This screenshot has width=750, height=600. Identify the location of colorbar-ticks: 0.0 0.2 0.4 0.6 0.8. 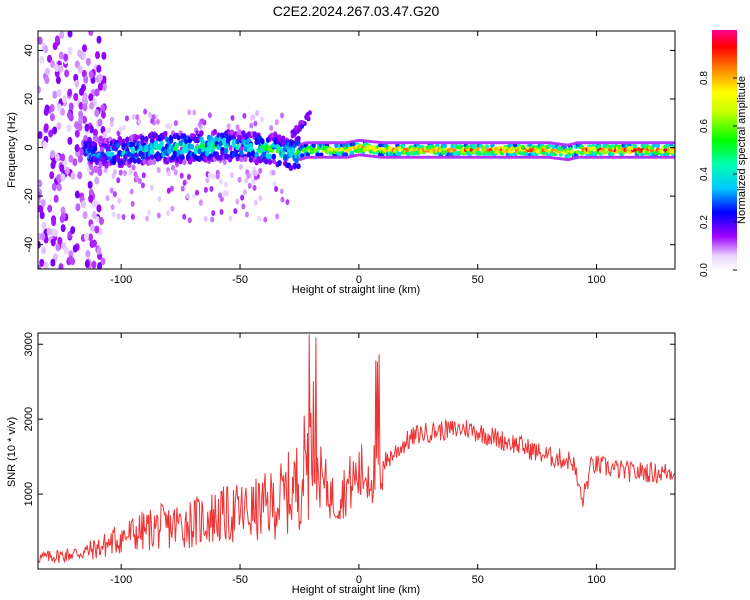
(718, 174).